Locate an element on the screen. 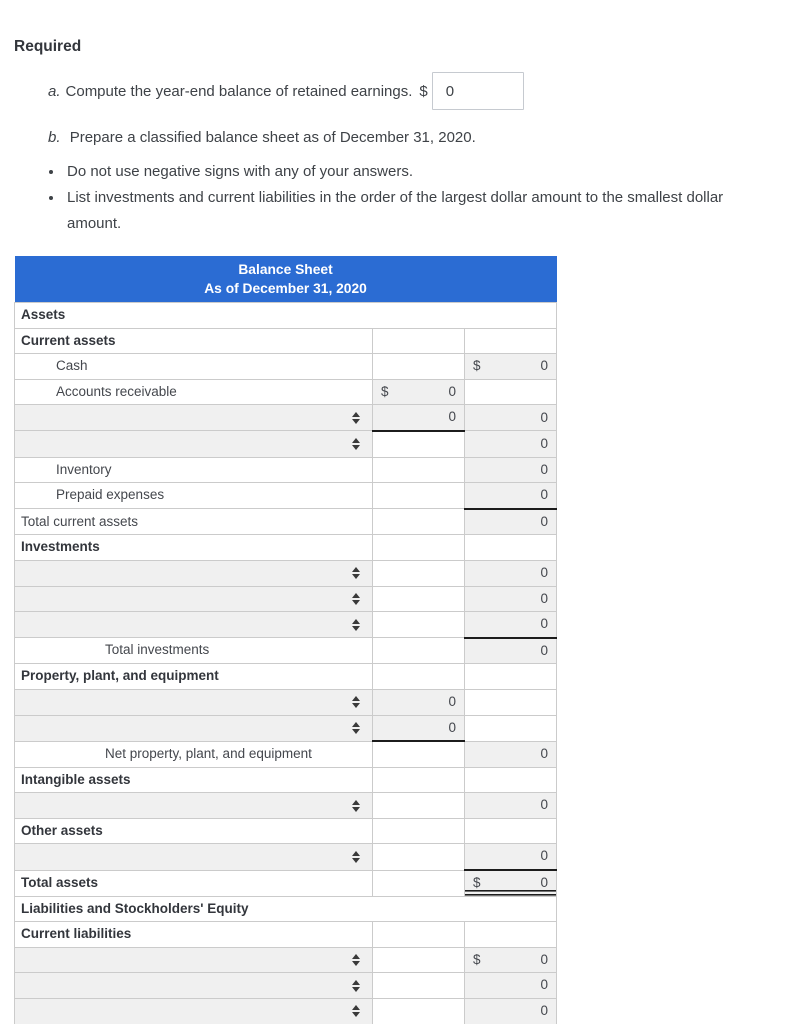 Image resolution: width=788 pixels, height=1024 pixels. select-spinner-icon is located at coordinates (356, 444).